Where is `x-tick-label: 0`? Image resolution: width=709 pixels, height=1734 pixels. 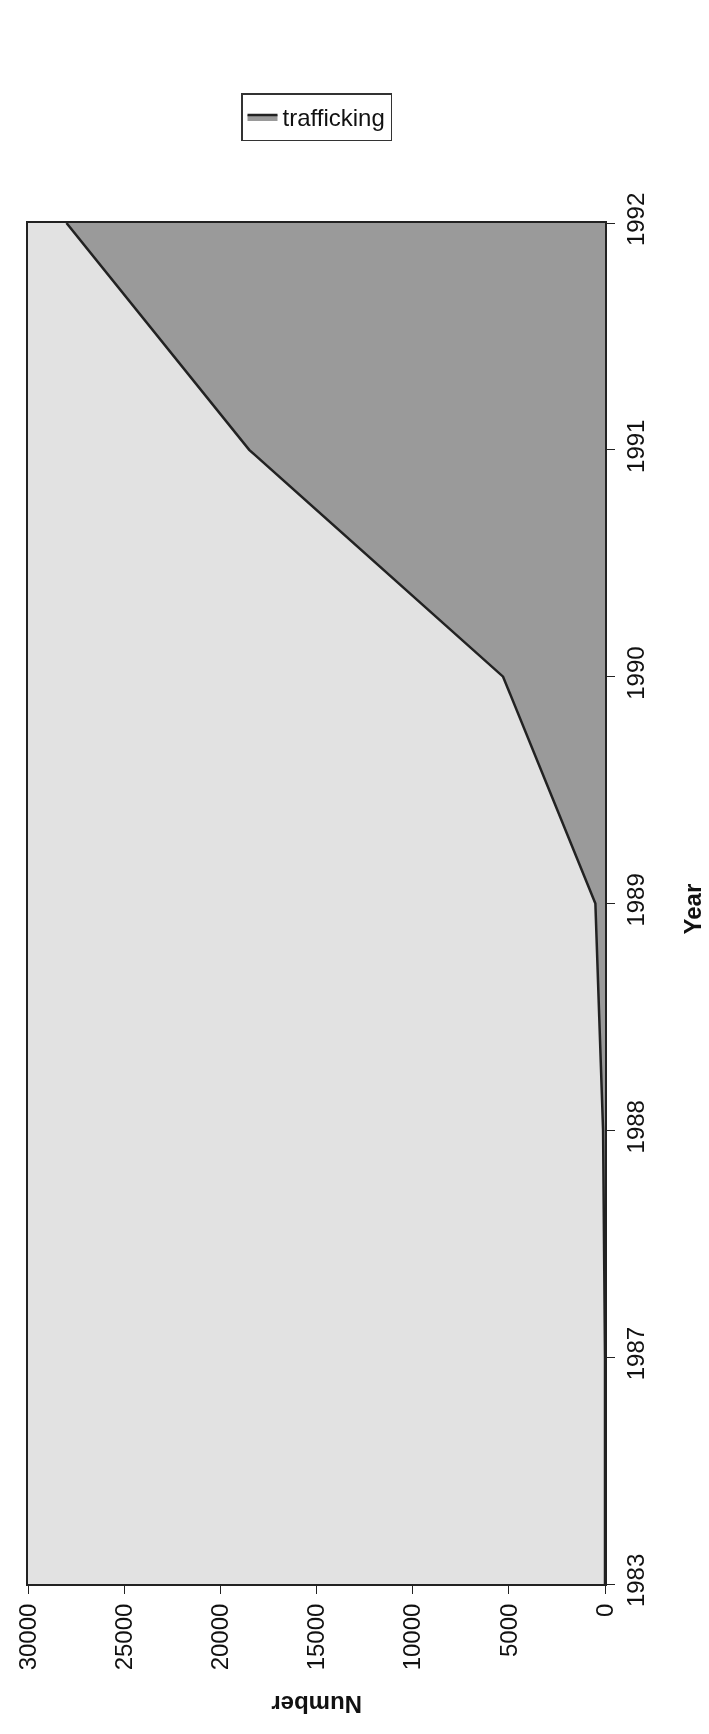 x-tick-label: 0 is located at coordinates (604, 1610).